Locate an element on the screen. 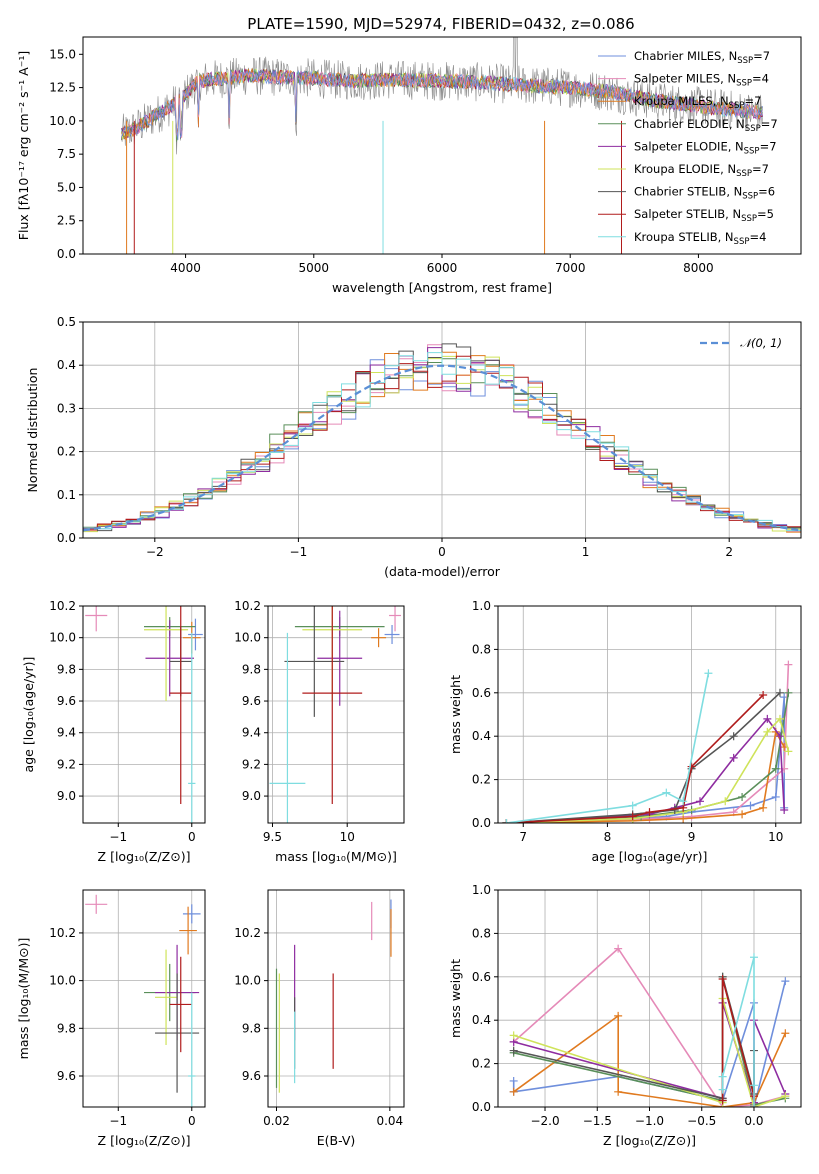 The height and width of the screenshot is (1174, 819). x-axis-label: age [log₁₀(age/yr)] is located at coordinates (650, 856).